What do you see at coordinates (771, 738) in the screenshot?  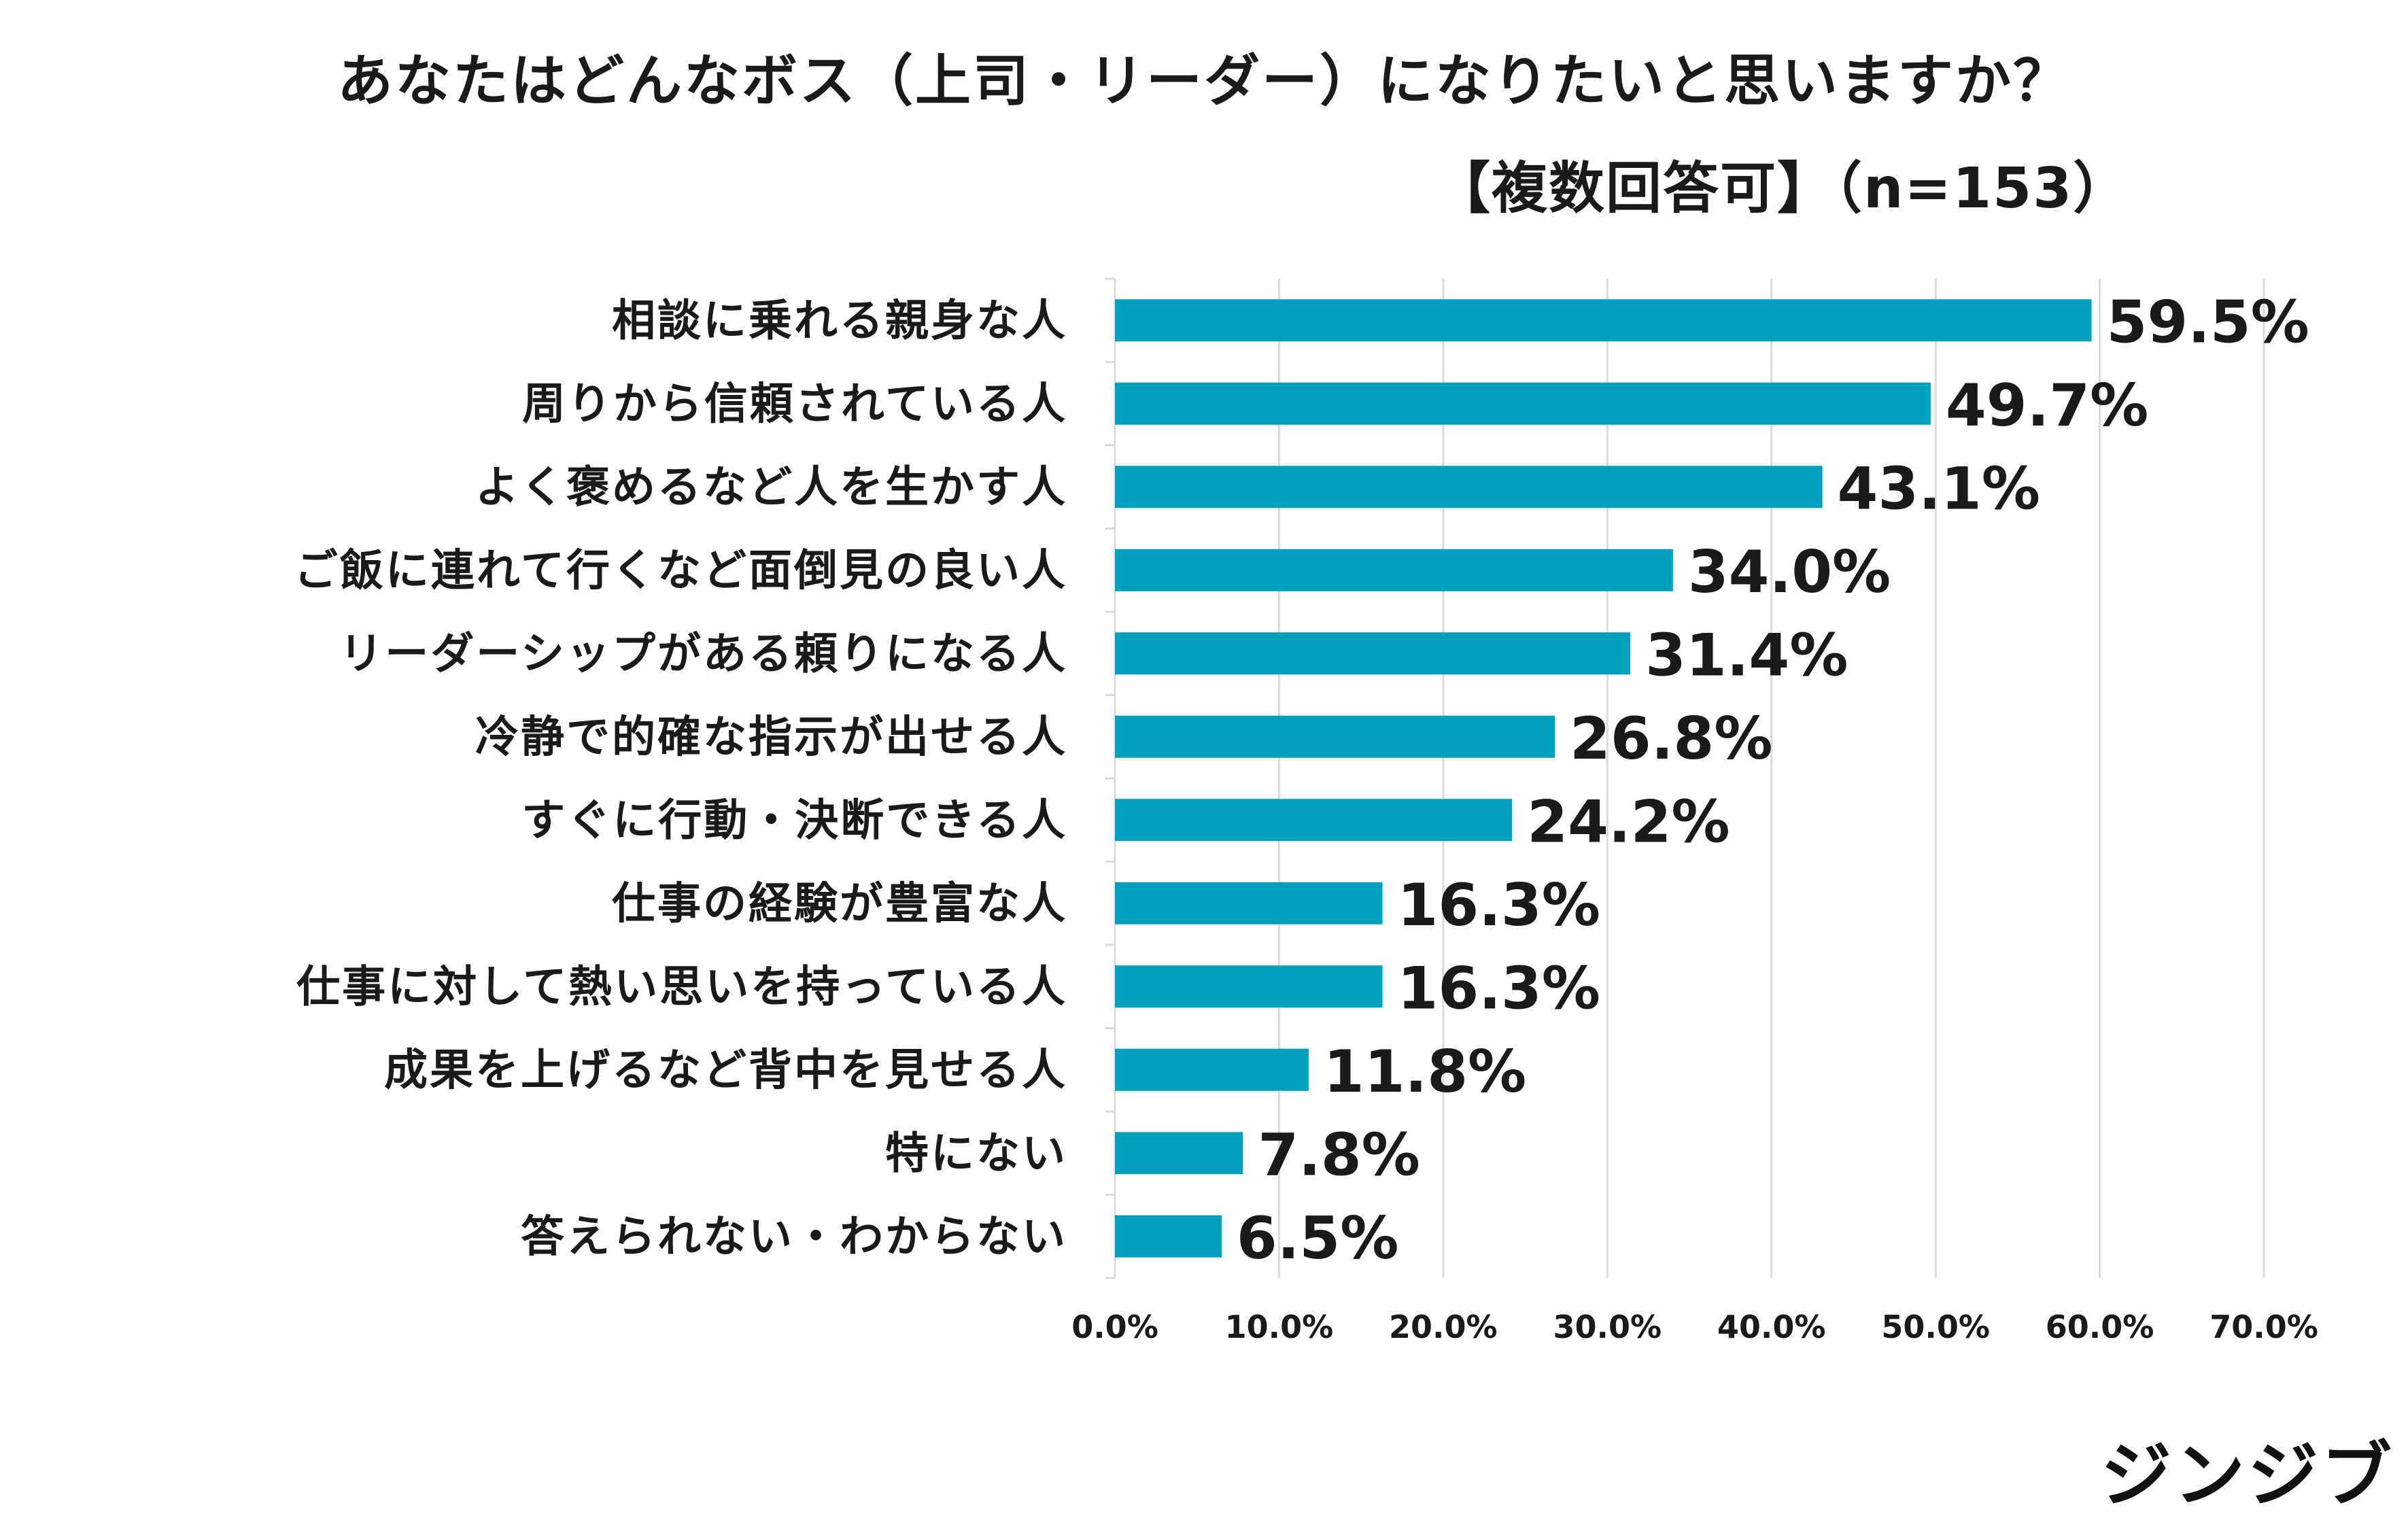 I see `category-label: 冷静で的確な指示が出せる人` at bounding box center [771, 738].